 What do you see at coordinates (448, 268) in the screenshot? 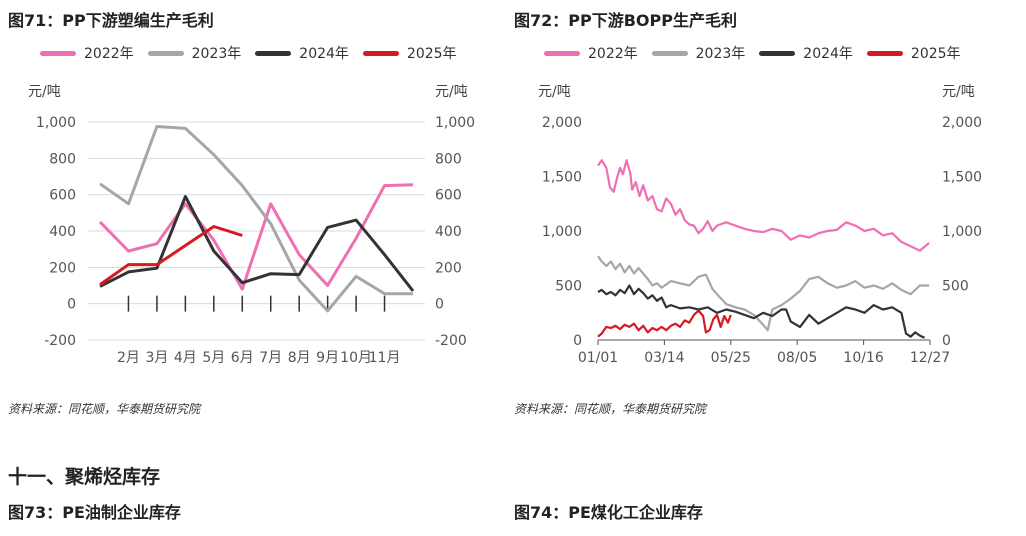
I see `chart1-ytick-right: 200` at bounding box center [448, 268].